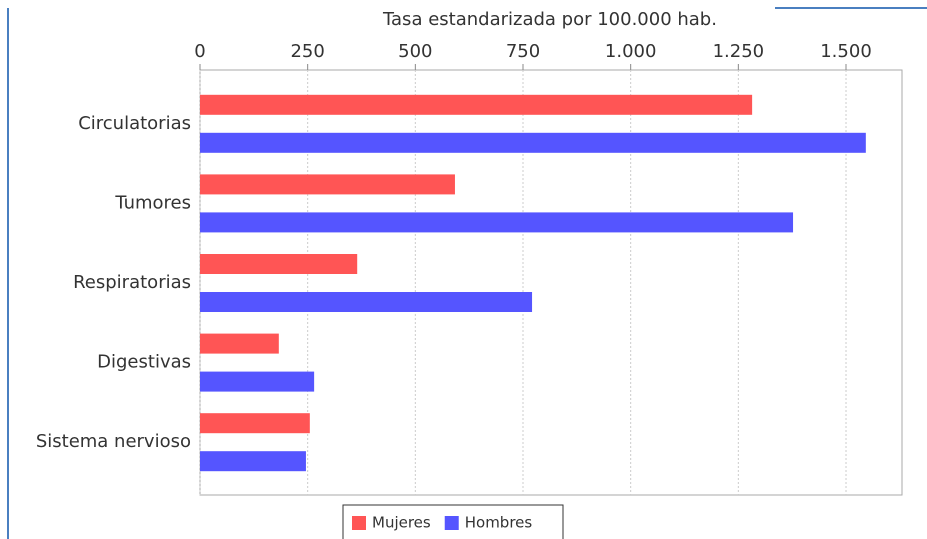  Describe the element at coordinates (846, 51) in the screenshot. I see `x-tick-label: 1.500` at that location.